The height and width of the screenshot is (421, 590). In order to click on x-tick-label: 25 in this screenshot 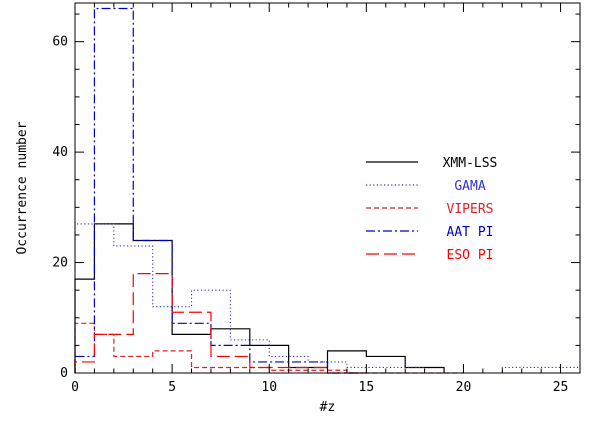, I will do `click(561, 387)`.